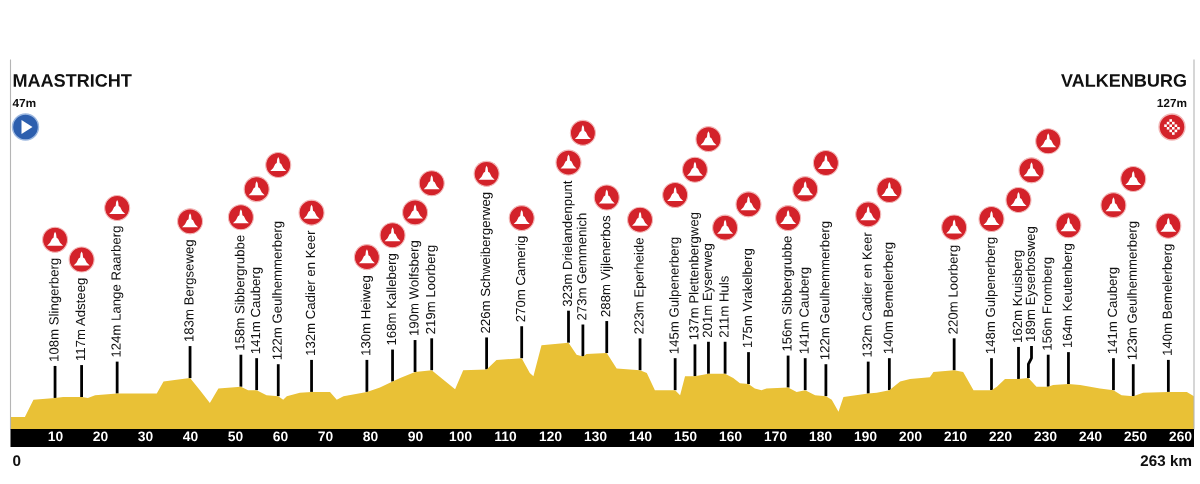 The width and height of the screenshot is (1200, 484). What do you see at coordinates (1180, 436) in the screenshot?
I see `x-tick-label: 260` at bounding box center [1180, 436].